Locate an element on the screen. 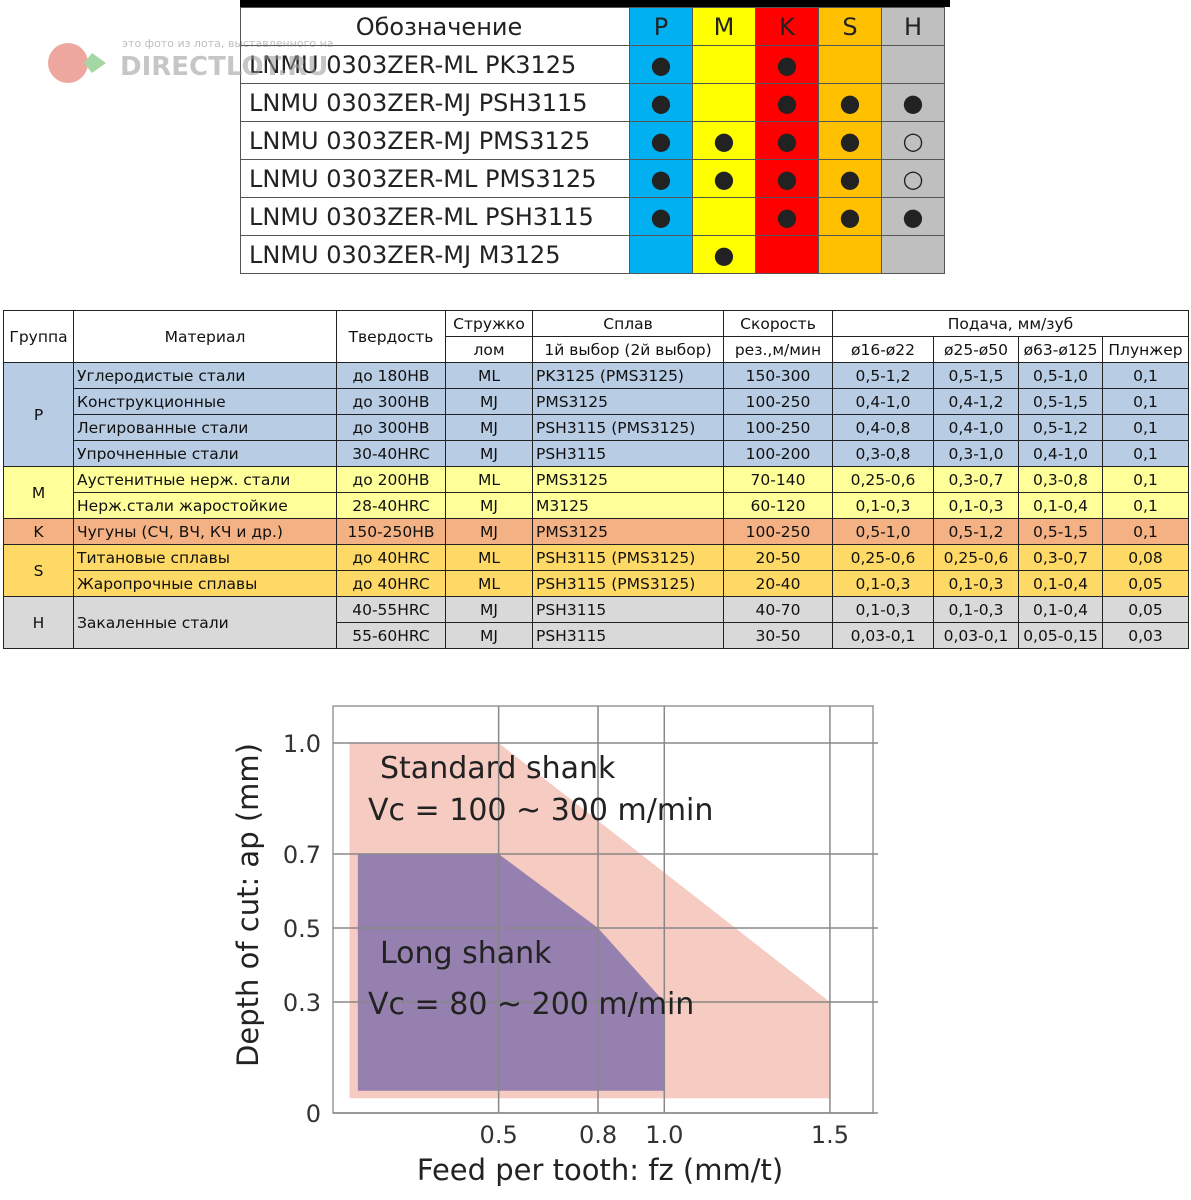  data-cell: 0,5-1,0 is located at coordinates (1060, 375).